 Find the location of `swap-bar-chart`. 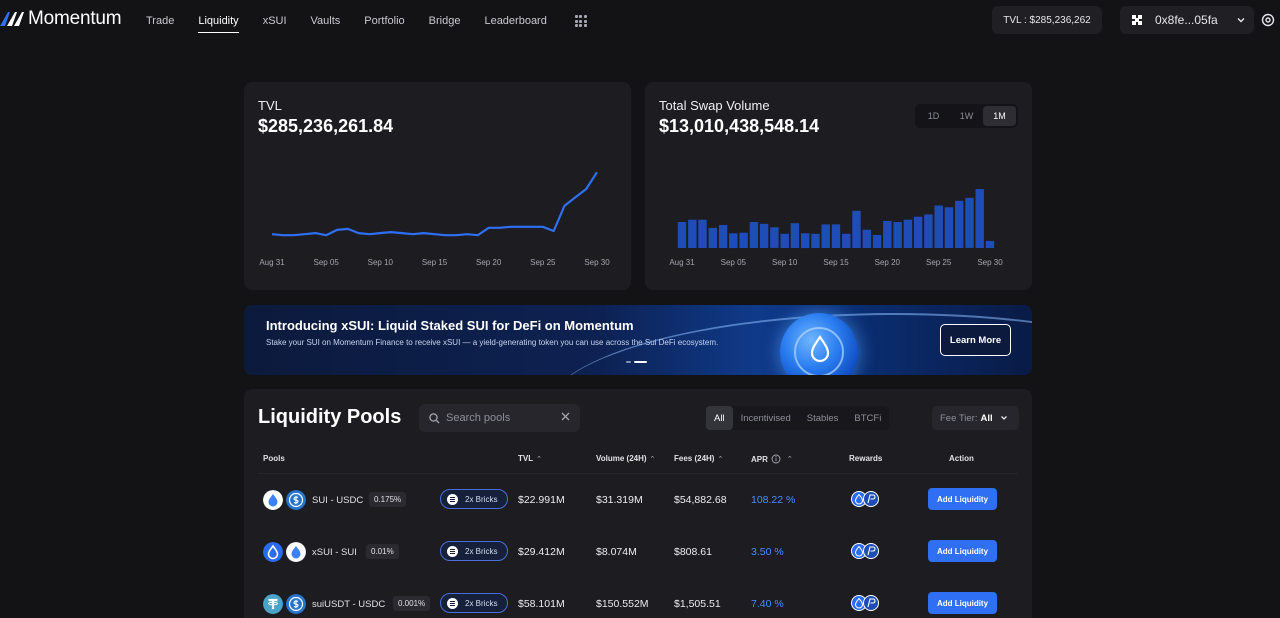

swap-bar-chart is located at coordinates (836, 219).